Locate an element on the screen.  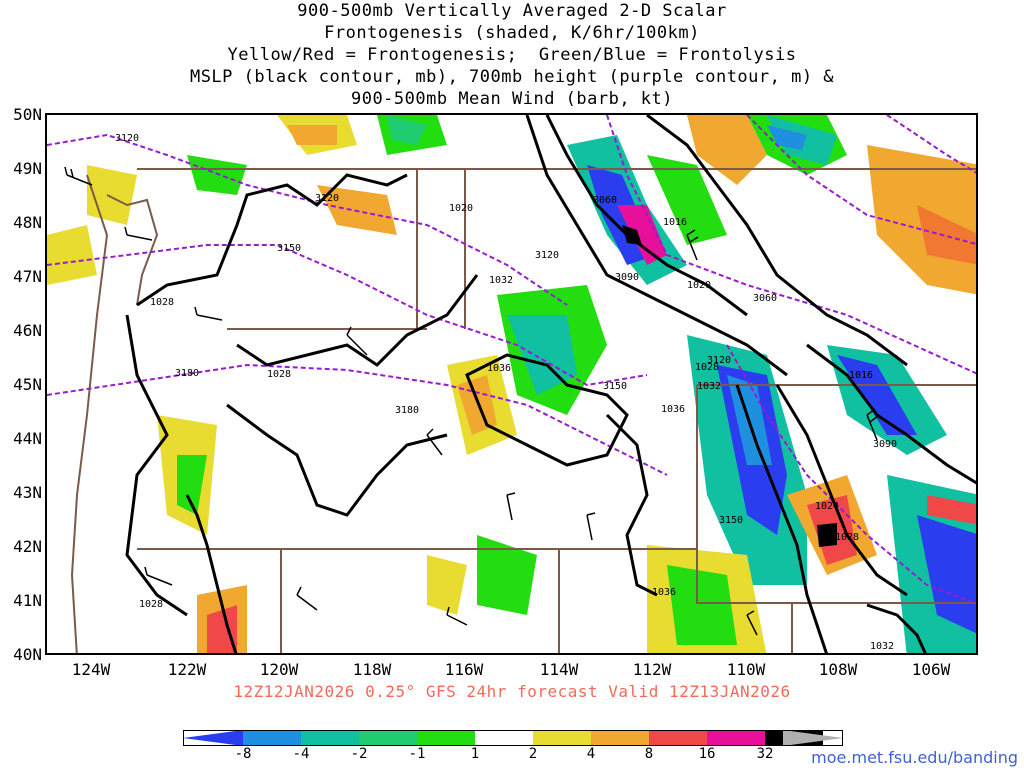
credit-link: moe.met.fsu.edu/banding is located at coordinates (914, 757).